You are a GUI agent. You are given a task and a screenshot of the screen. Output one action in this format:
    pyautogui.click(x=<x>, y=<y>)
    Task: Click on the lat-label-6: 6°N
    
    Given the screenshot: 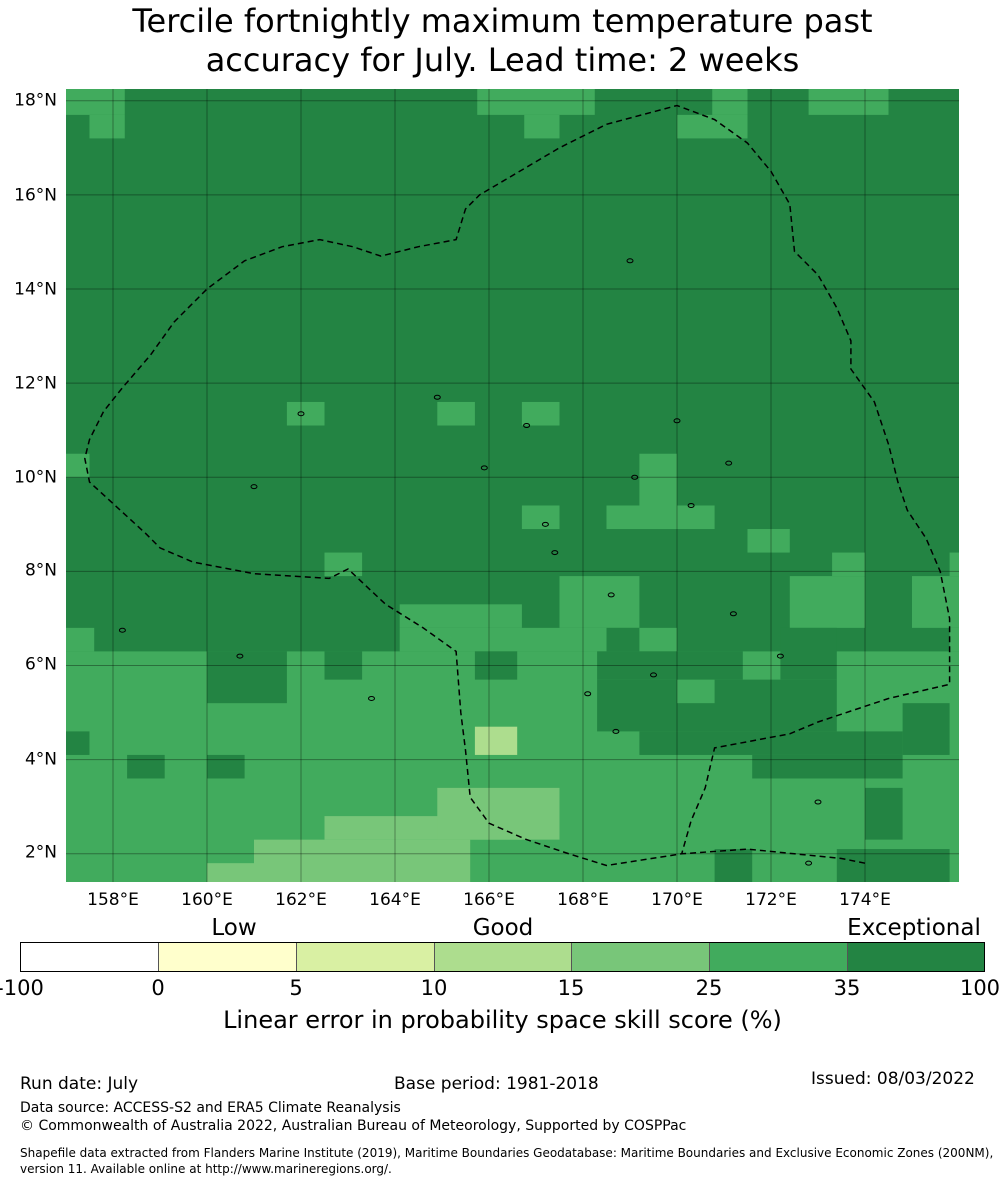 What is the action you would take?
    pyautogui.click(x=40, y=664)
    